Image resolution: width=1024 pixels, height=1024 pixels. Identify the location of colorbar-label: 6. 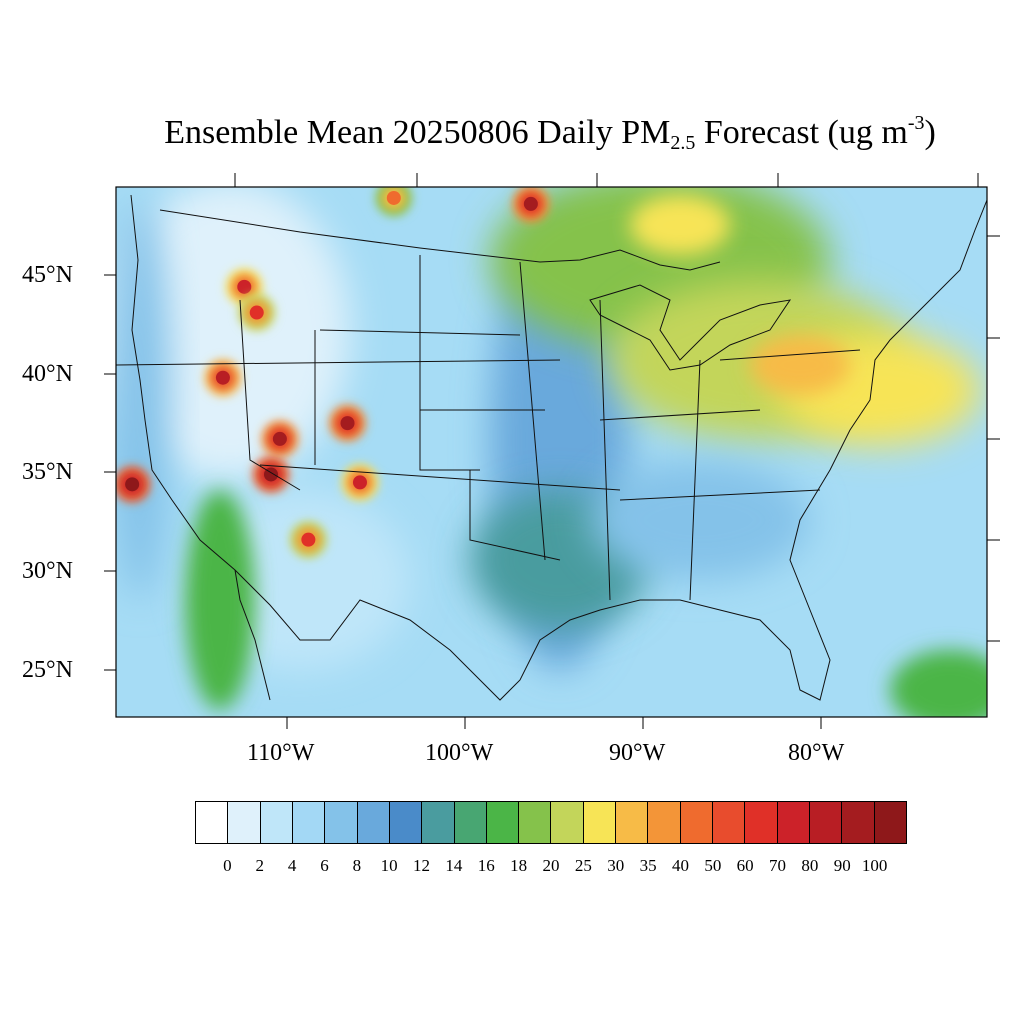
(324, 865).